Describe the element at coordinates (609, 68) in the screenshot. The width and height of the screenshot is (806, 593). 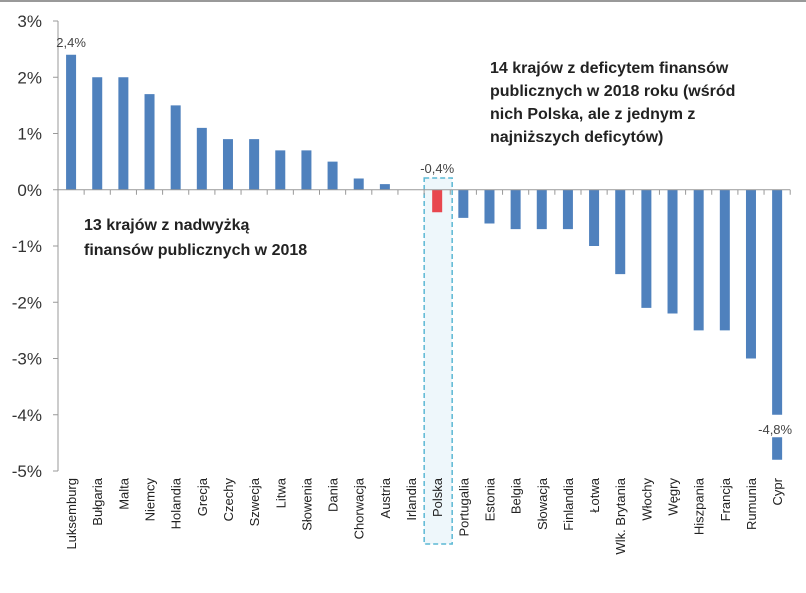
I see `annotation-deficit-line: 14 krajów z deficytem finansów` at that location.